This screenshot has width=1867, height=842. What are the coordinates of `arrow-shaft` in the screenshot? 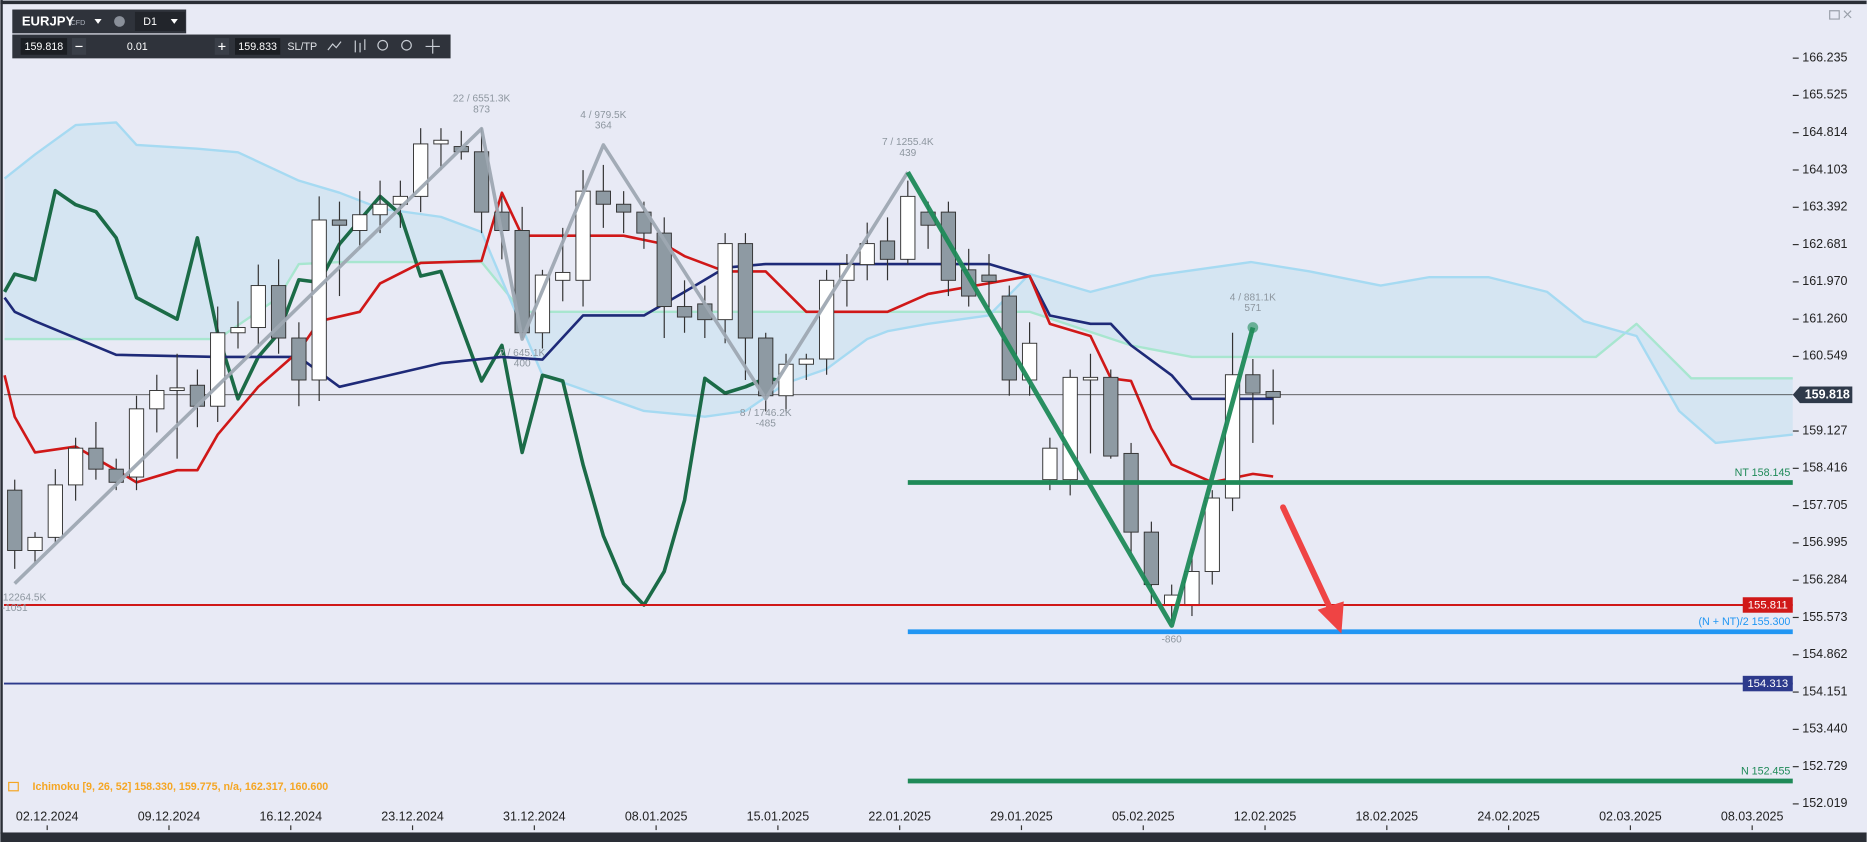 It's located at (1307, 560).